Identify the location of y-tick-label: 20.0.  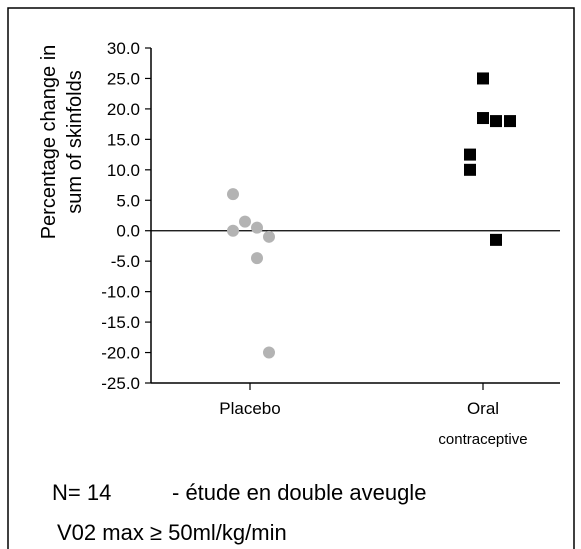
(123, 109).